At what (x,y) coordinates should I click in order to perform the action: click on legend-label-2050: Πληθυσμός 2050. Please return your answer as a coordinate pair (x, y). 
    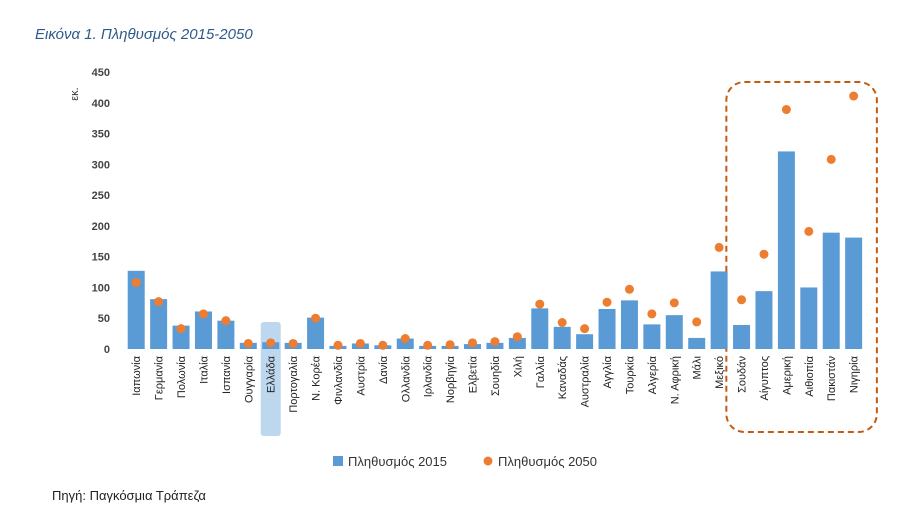
    Looking at the image, I should click on (547, 461).